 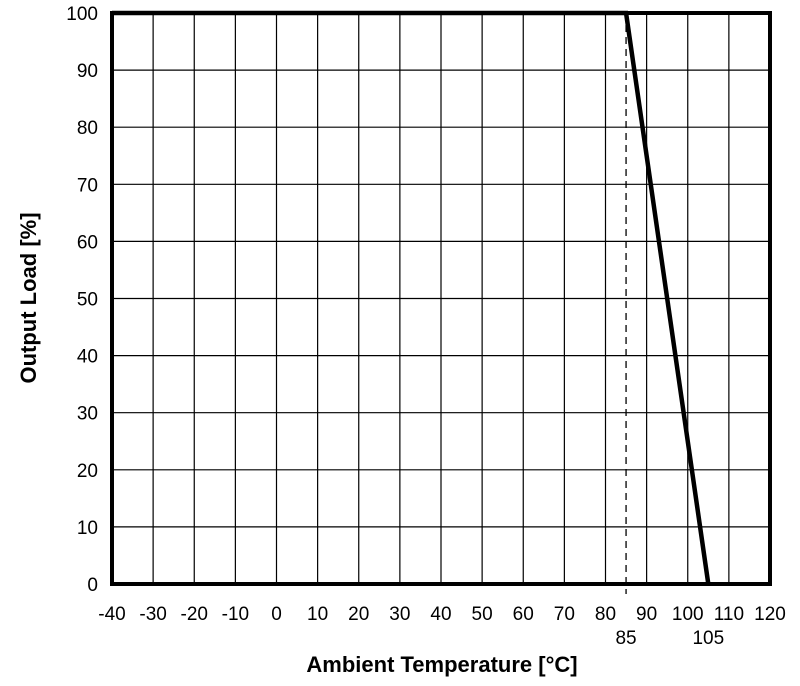 What do you see at coordinates (646, 614) in the screenshot?
I see `x-tick-label: 90` at bounding box center [646, 614].